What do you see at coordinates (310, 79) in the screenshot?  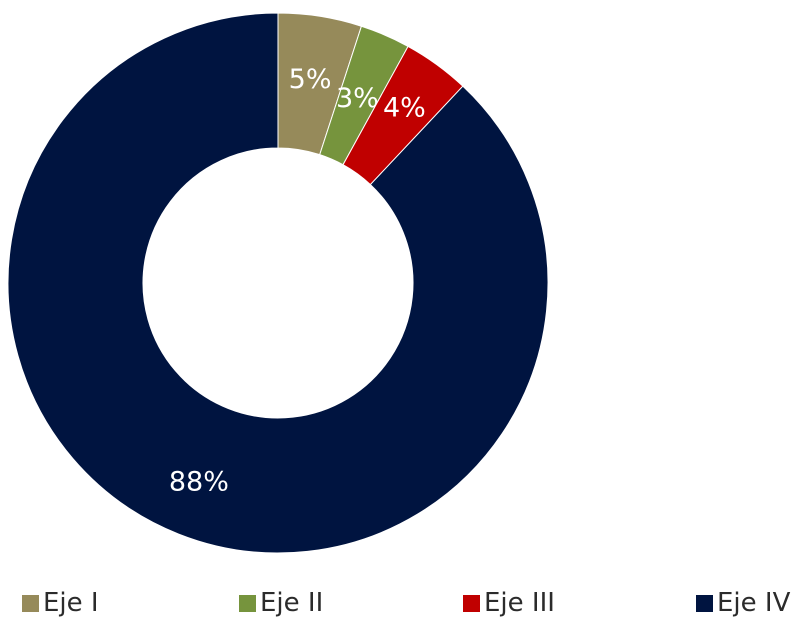 I see `data-label-eje-i: 5%` at bounding box center [310, 79].